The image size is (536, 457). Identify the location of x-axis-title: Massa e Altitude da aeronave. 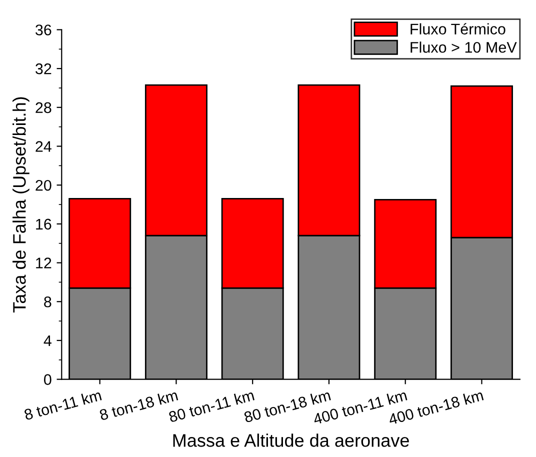
(291, 440).